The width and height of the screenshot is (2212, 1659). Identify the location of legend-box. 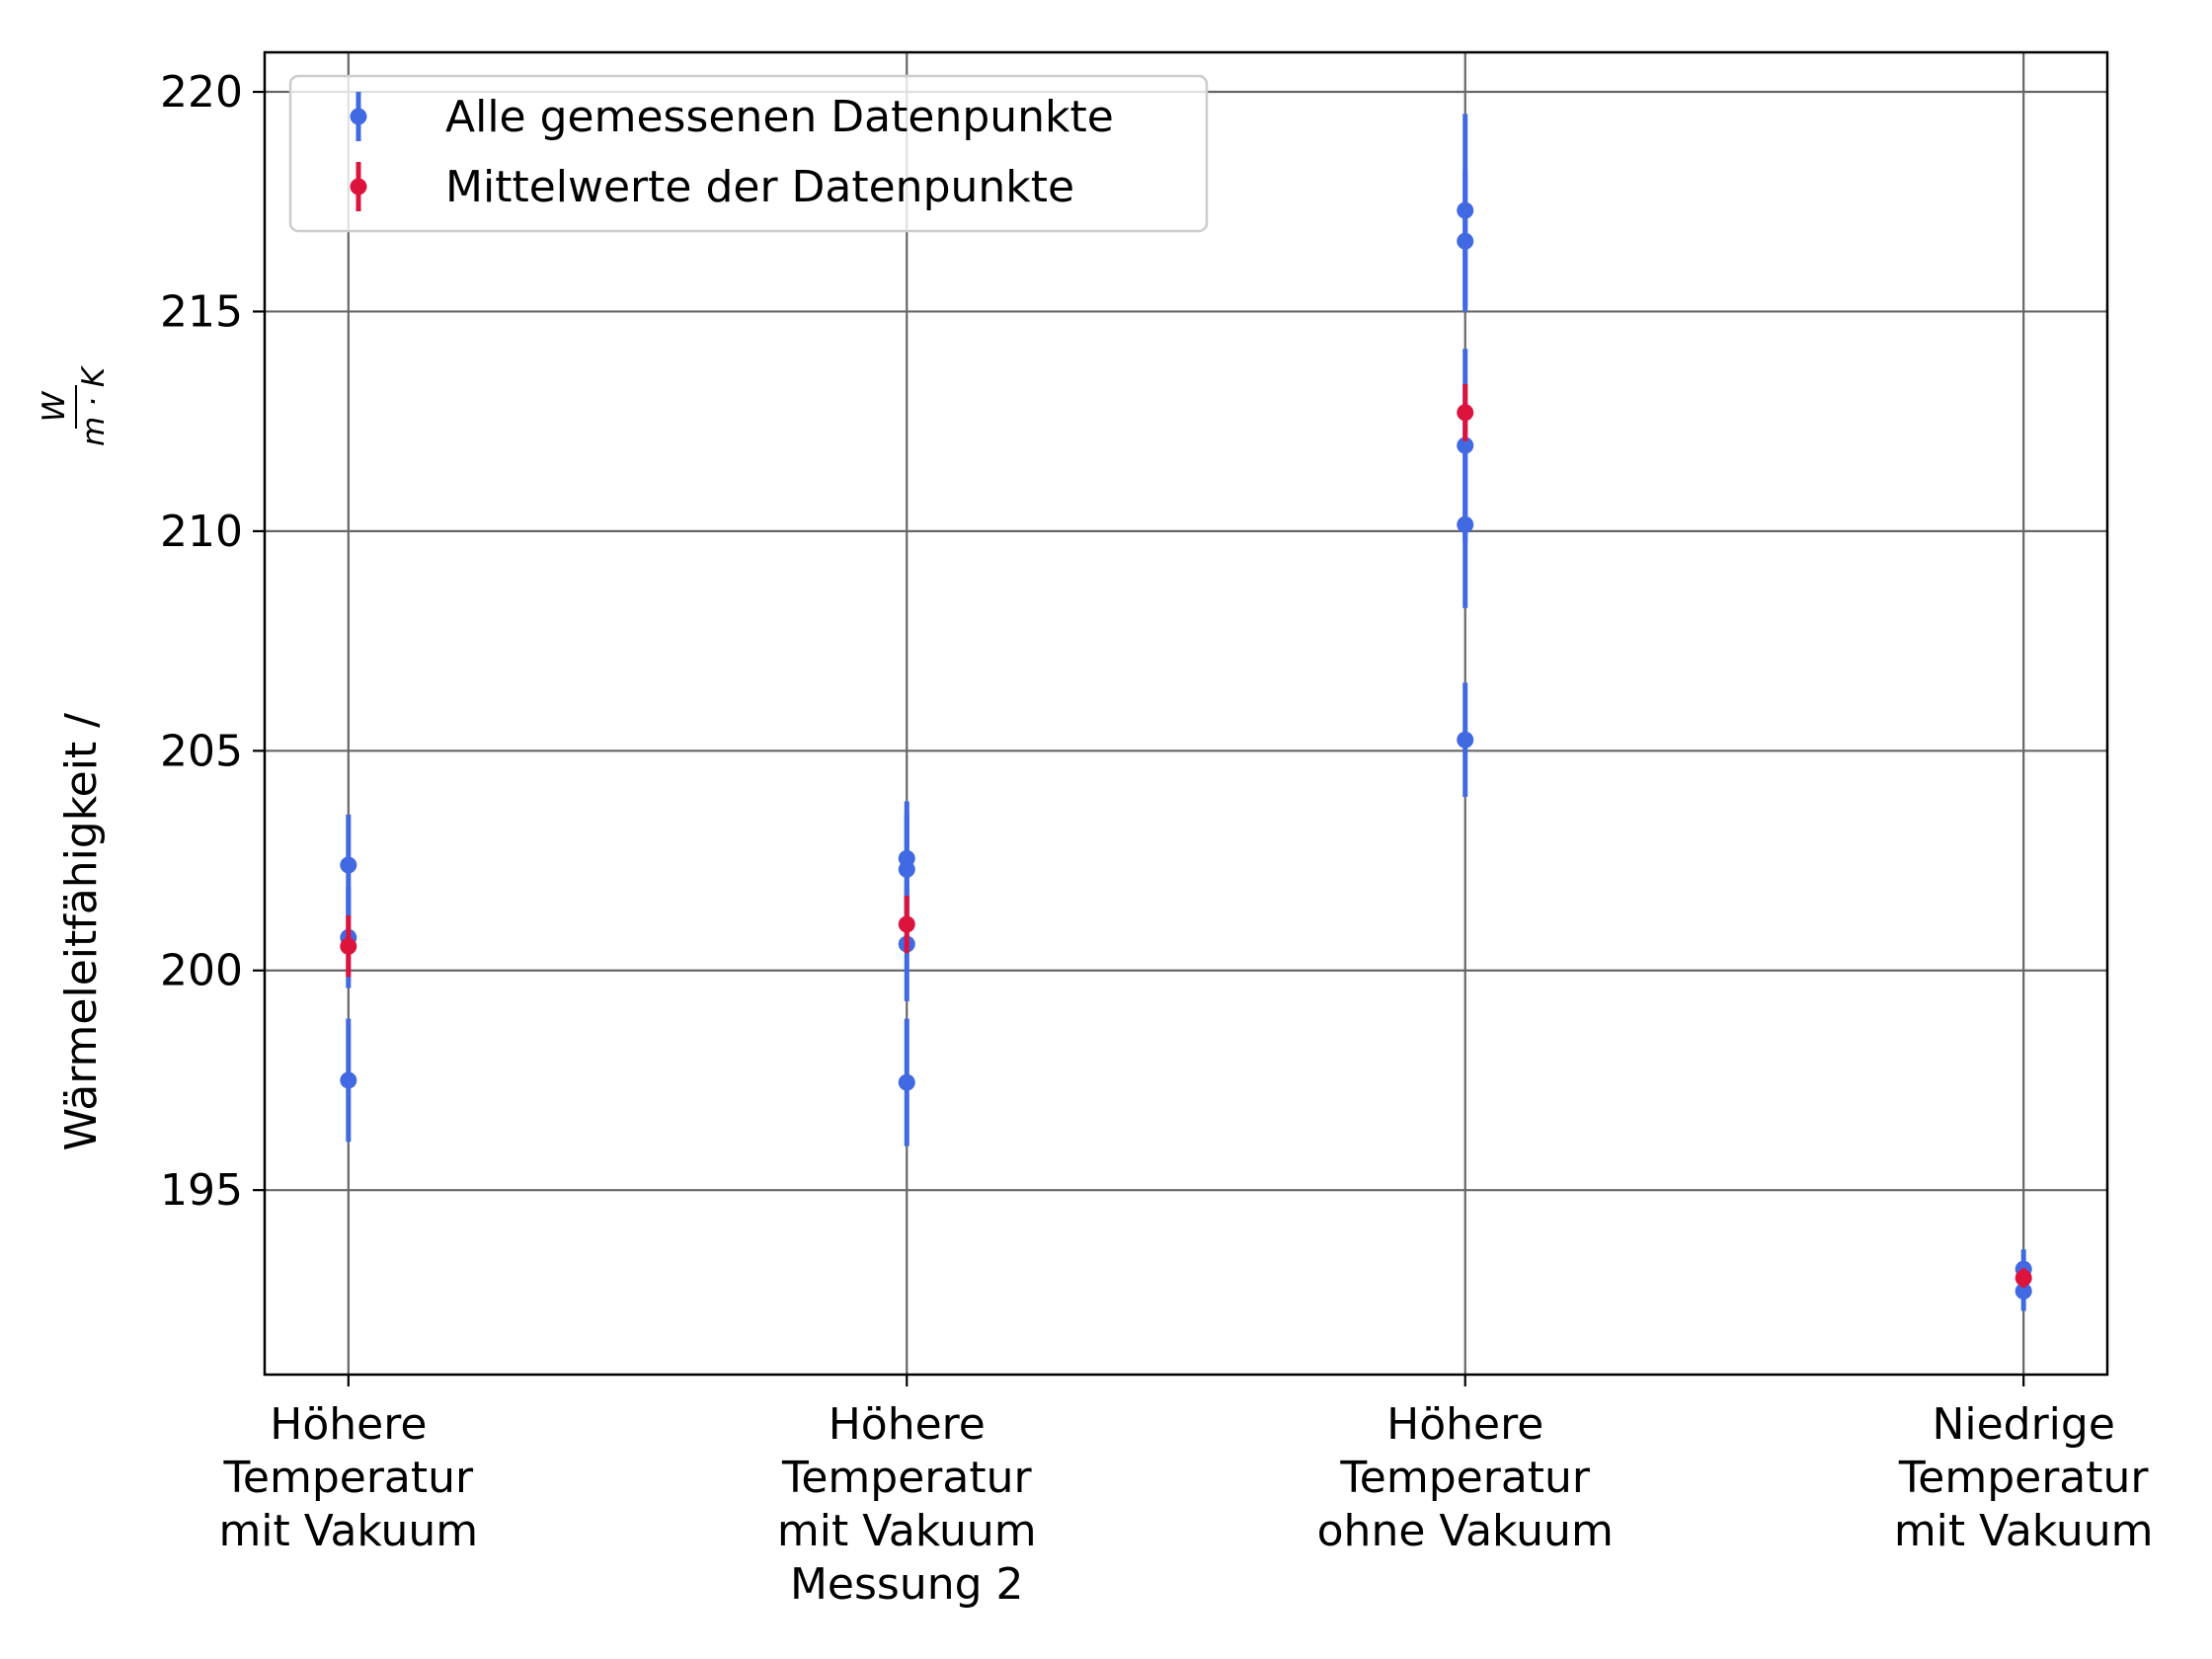
(749, 154).